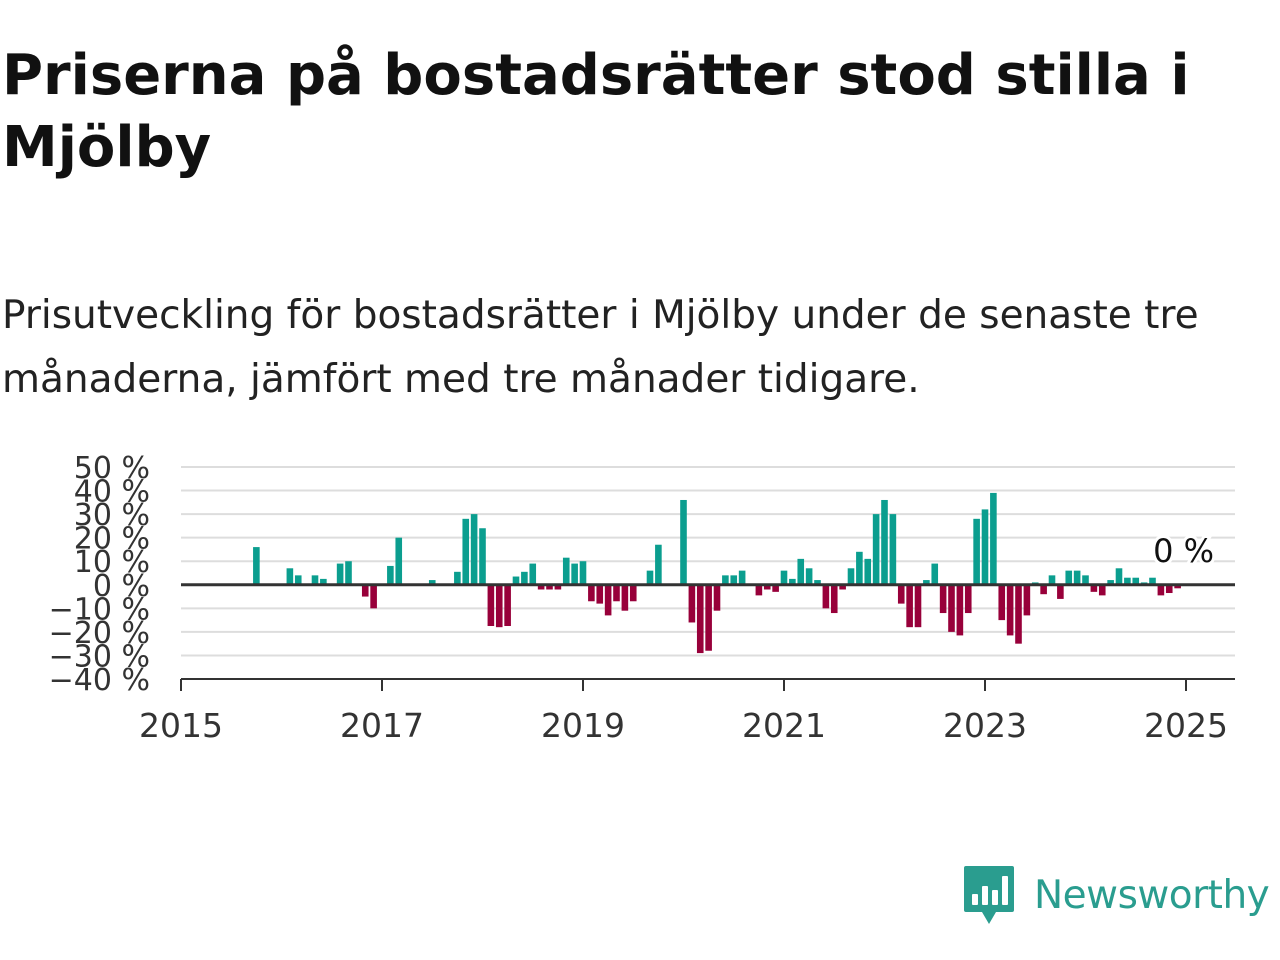  Describe the element at coordinates (121, 586) in the screenshot. I see `y-tick-label: 0 %` at that location.